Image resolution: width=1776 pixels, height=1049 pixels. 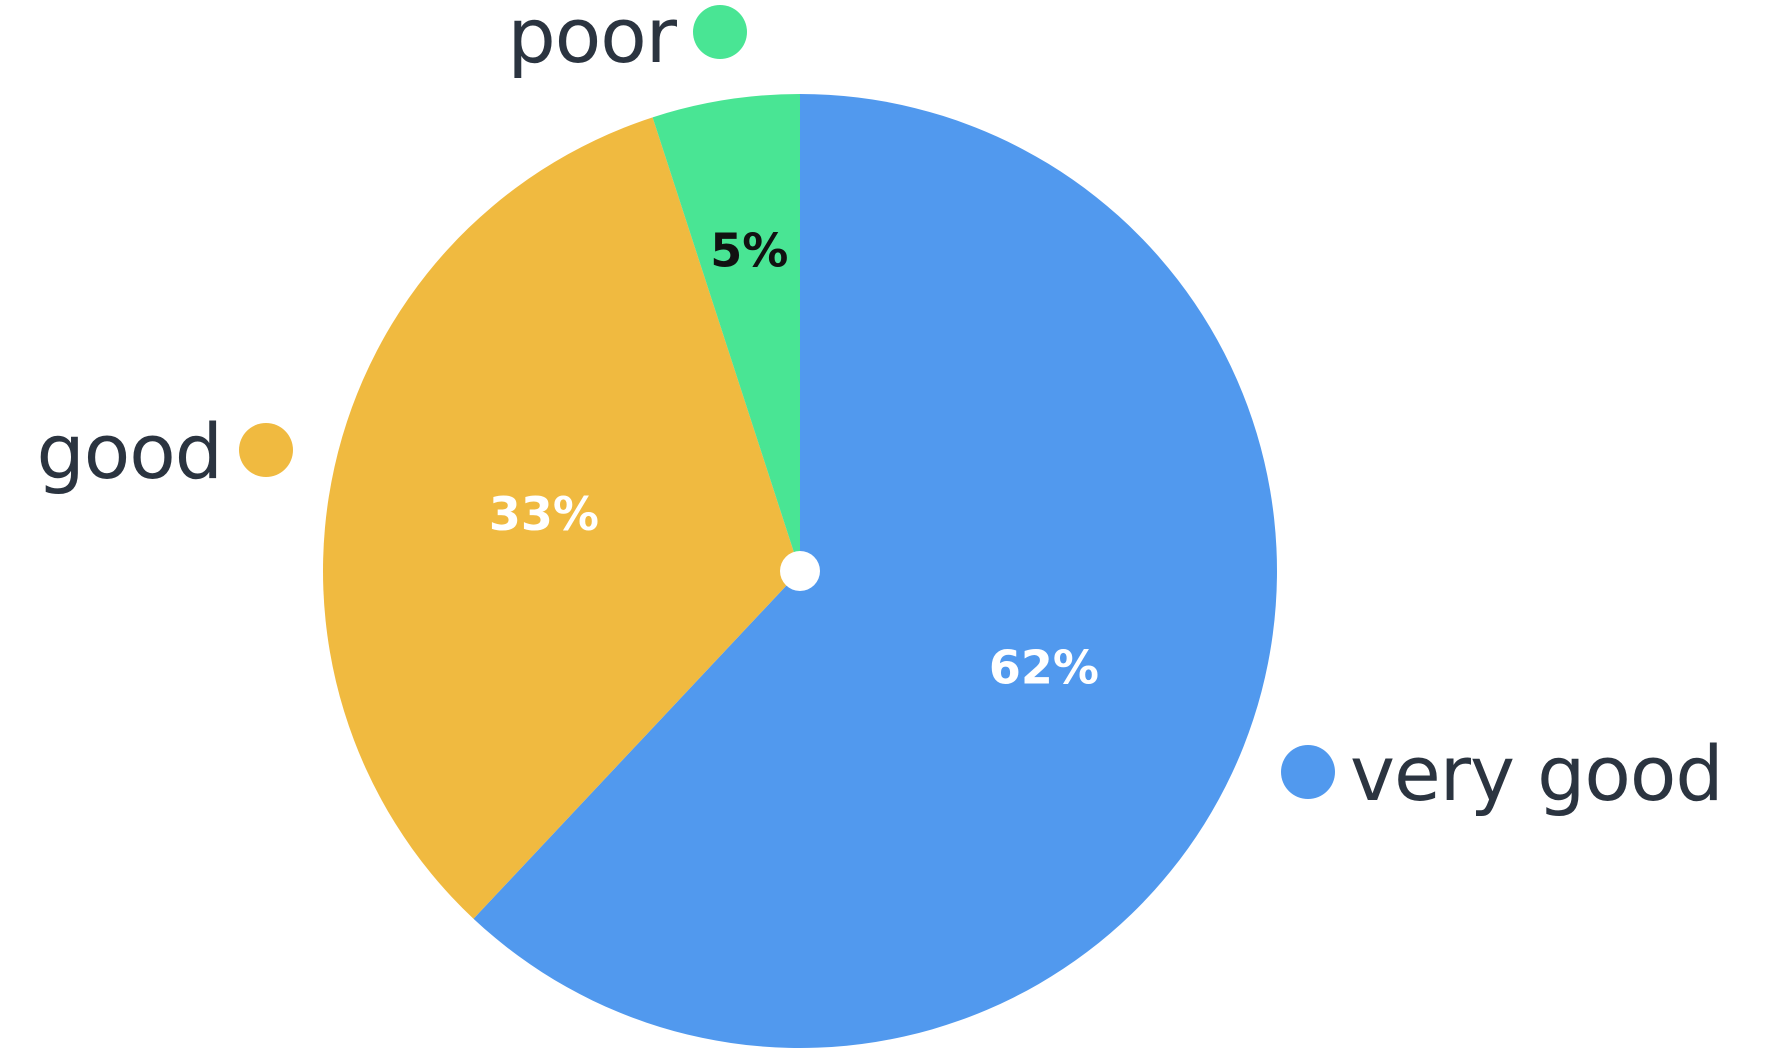 I want to click on legend-dot-good, so click(x=266, y=450).